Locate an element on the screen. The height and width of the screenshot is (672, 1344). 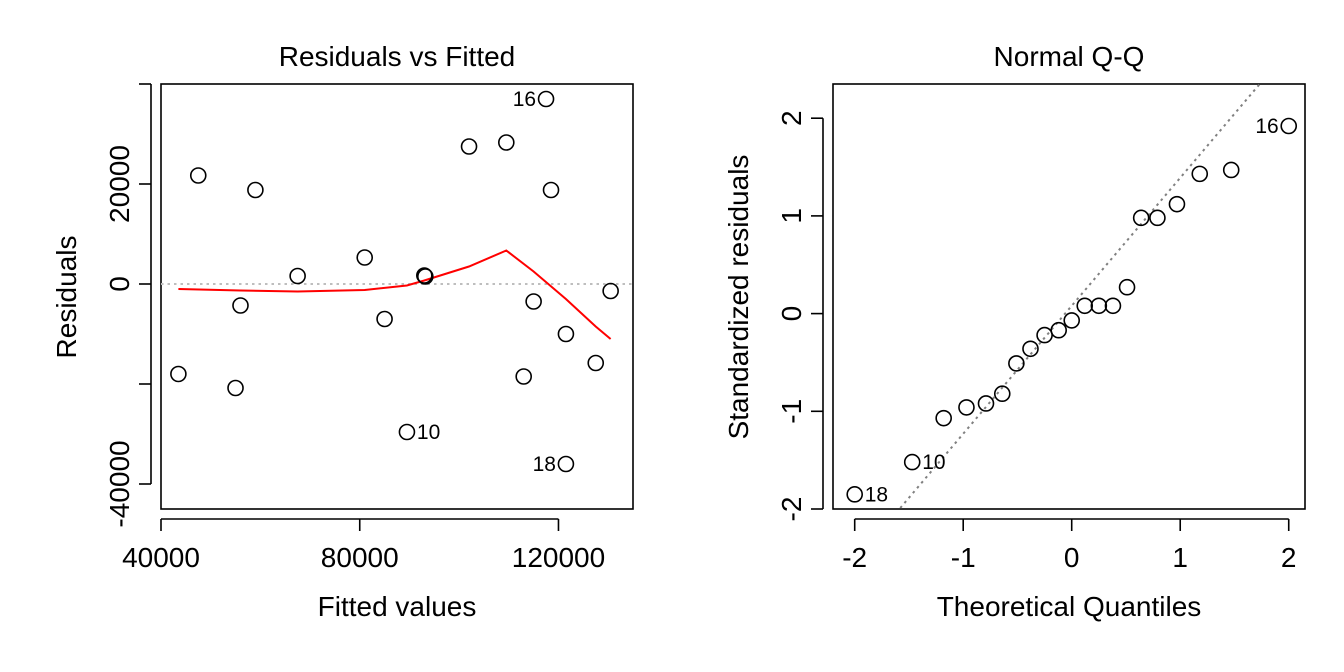
lowess-smoother is located at coordinates (395, 294).